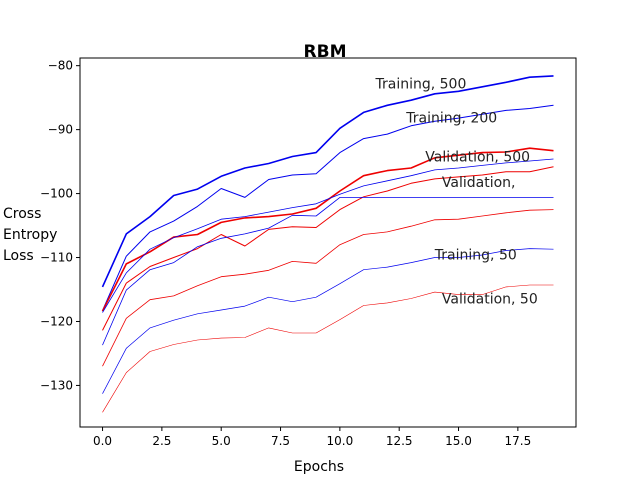 The height and width of the screenshot is (480, 640). What do you see at coordinates (60, 225) in the screenshot?
I see `y-axis-ticks: −130 −120 −110 −100 −90 −80` at bounding box center [60, 225].